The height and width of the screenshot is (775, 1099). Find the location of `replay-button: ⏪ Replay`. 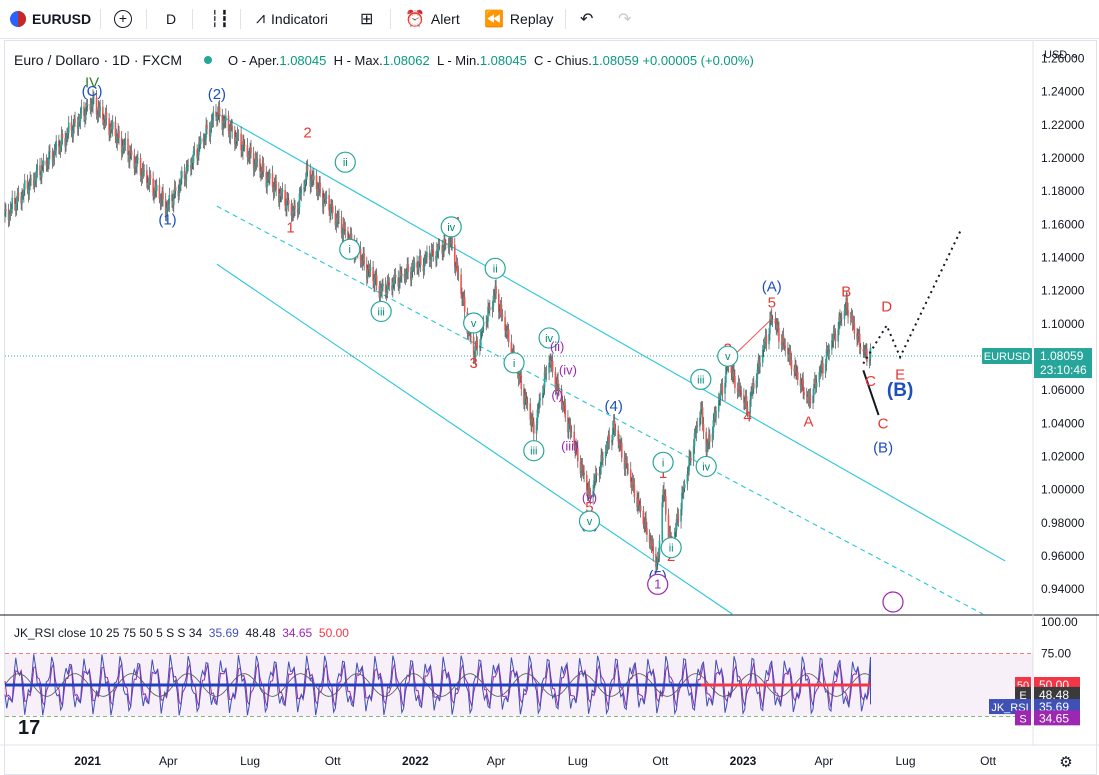

replay-button: ⏪ Replay is located at coordinates (519, 19).